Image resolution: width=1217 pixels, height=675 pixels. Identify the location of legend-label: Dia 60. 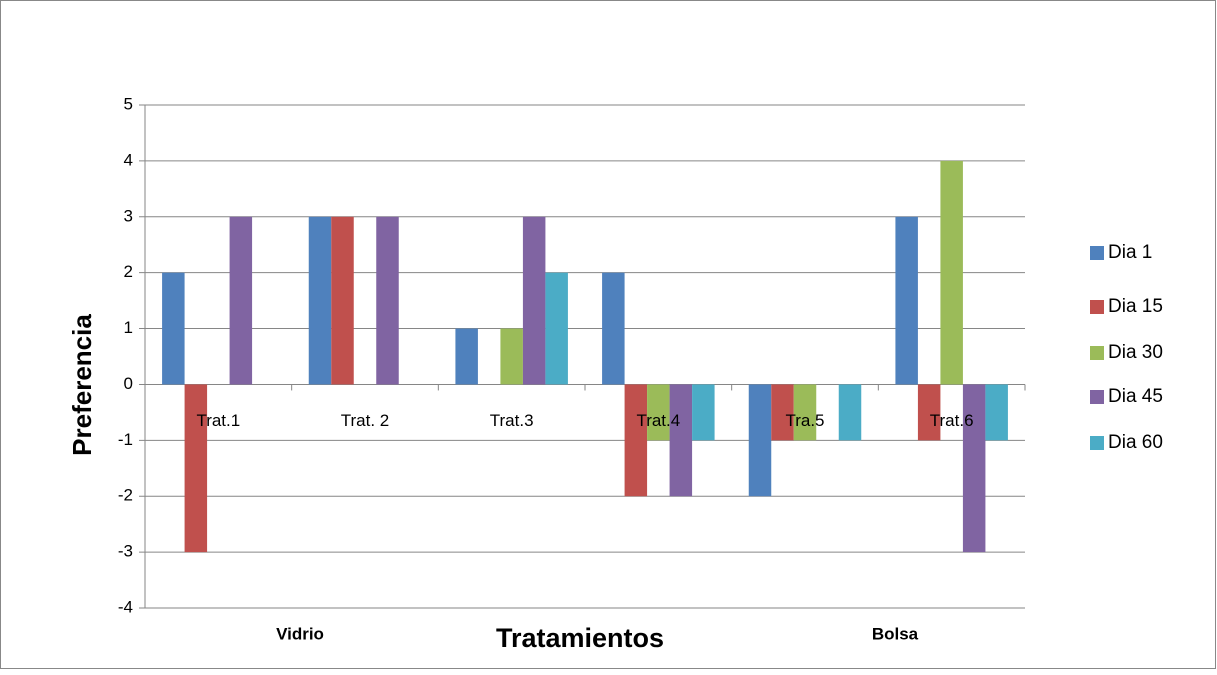
(1135, 442).